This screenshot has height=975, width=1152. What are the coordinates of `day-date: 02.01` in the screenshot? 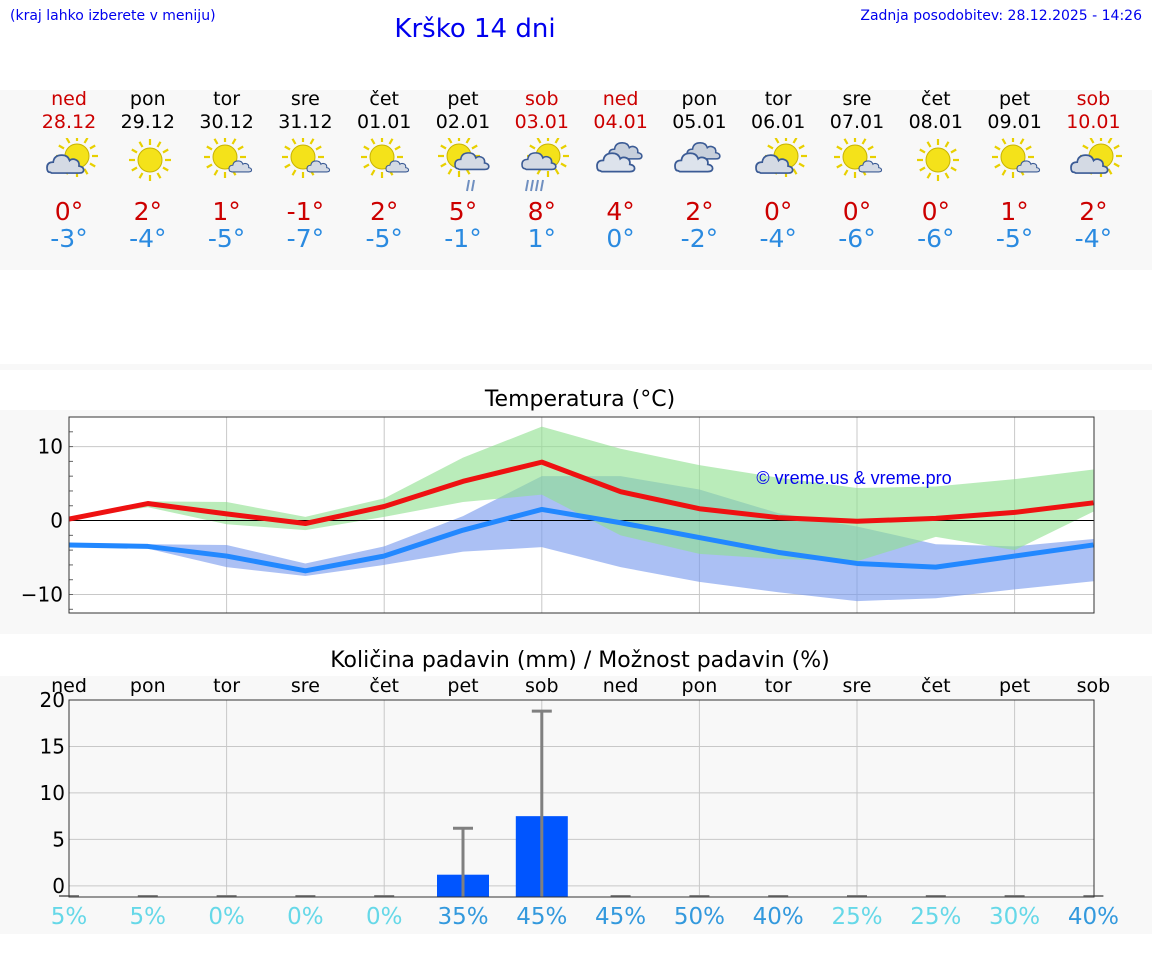 It's located at (463, 122).